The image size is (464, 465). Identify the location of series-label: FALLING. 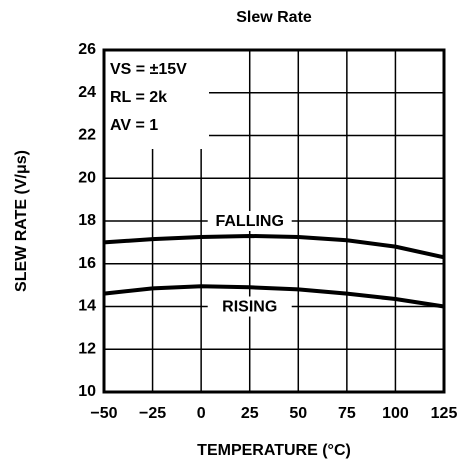
(249, 221).